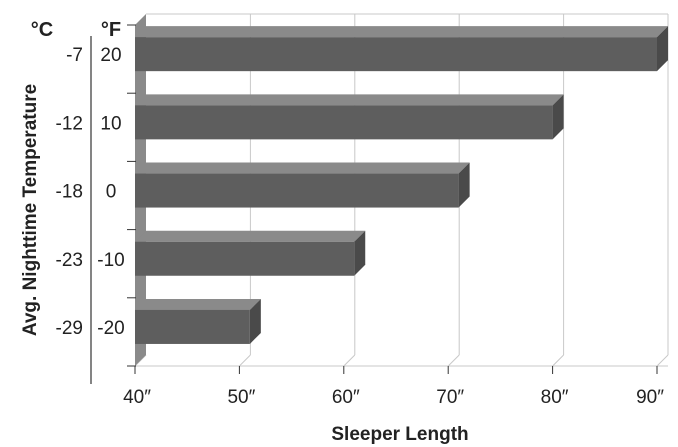 The height and width of the screenshot is (447, 678). Describe the element at coordinates (110, 55) in the screenshot. I see `y-tick-label-fahrenheit: 20` at that location.